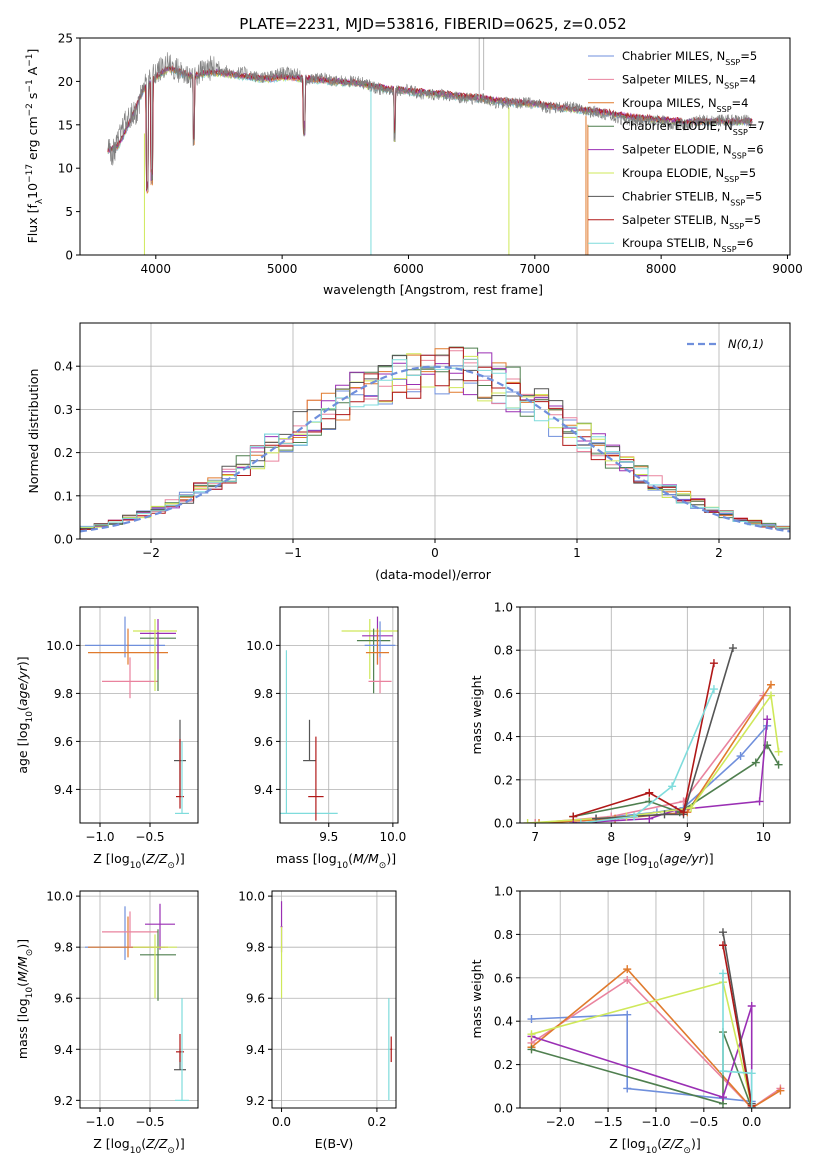 The width and height of the screenshot is (819, 1170). I want to click on x-tick-label: −1.0, so click(99, 837).